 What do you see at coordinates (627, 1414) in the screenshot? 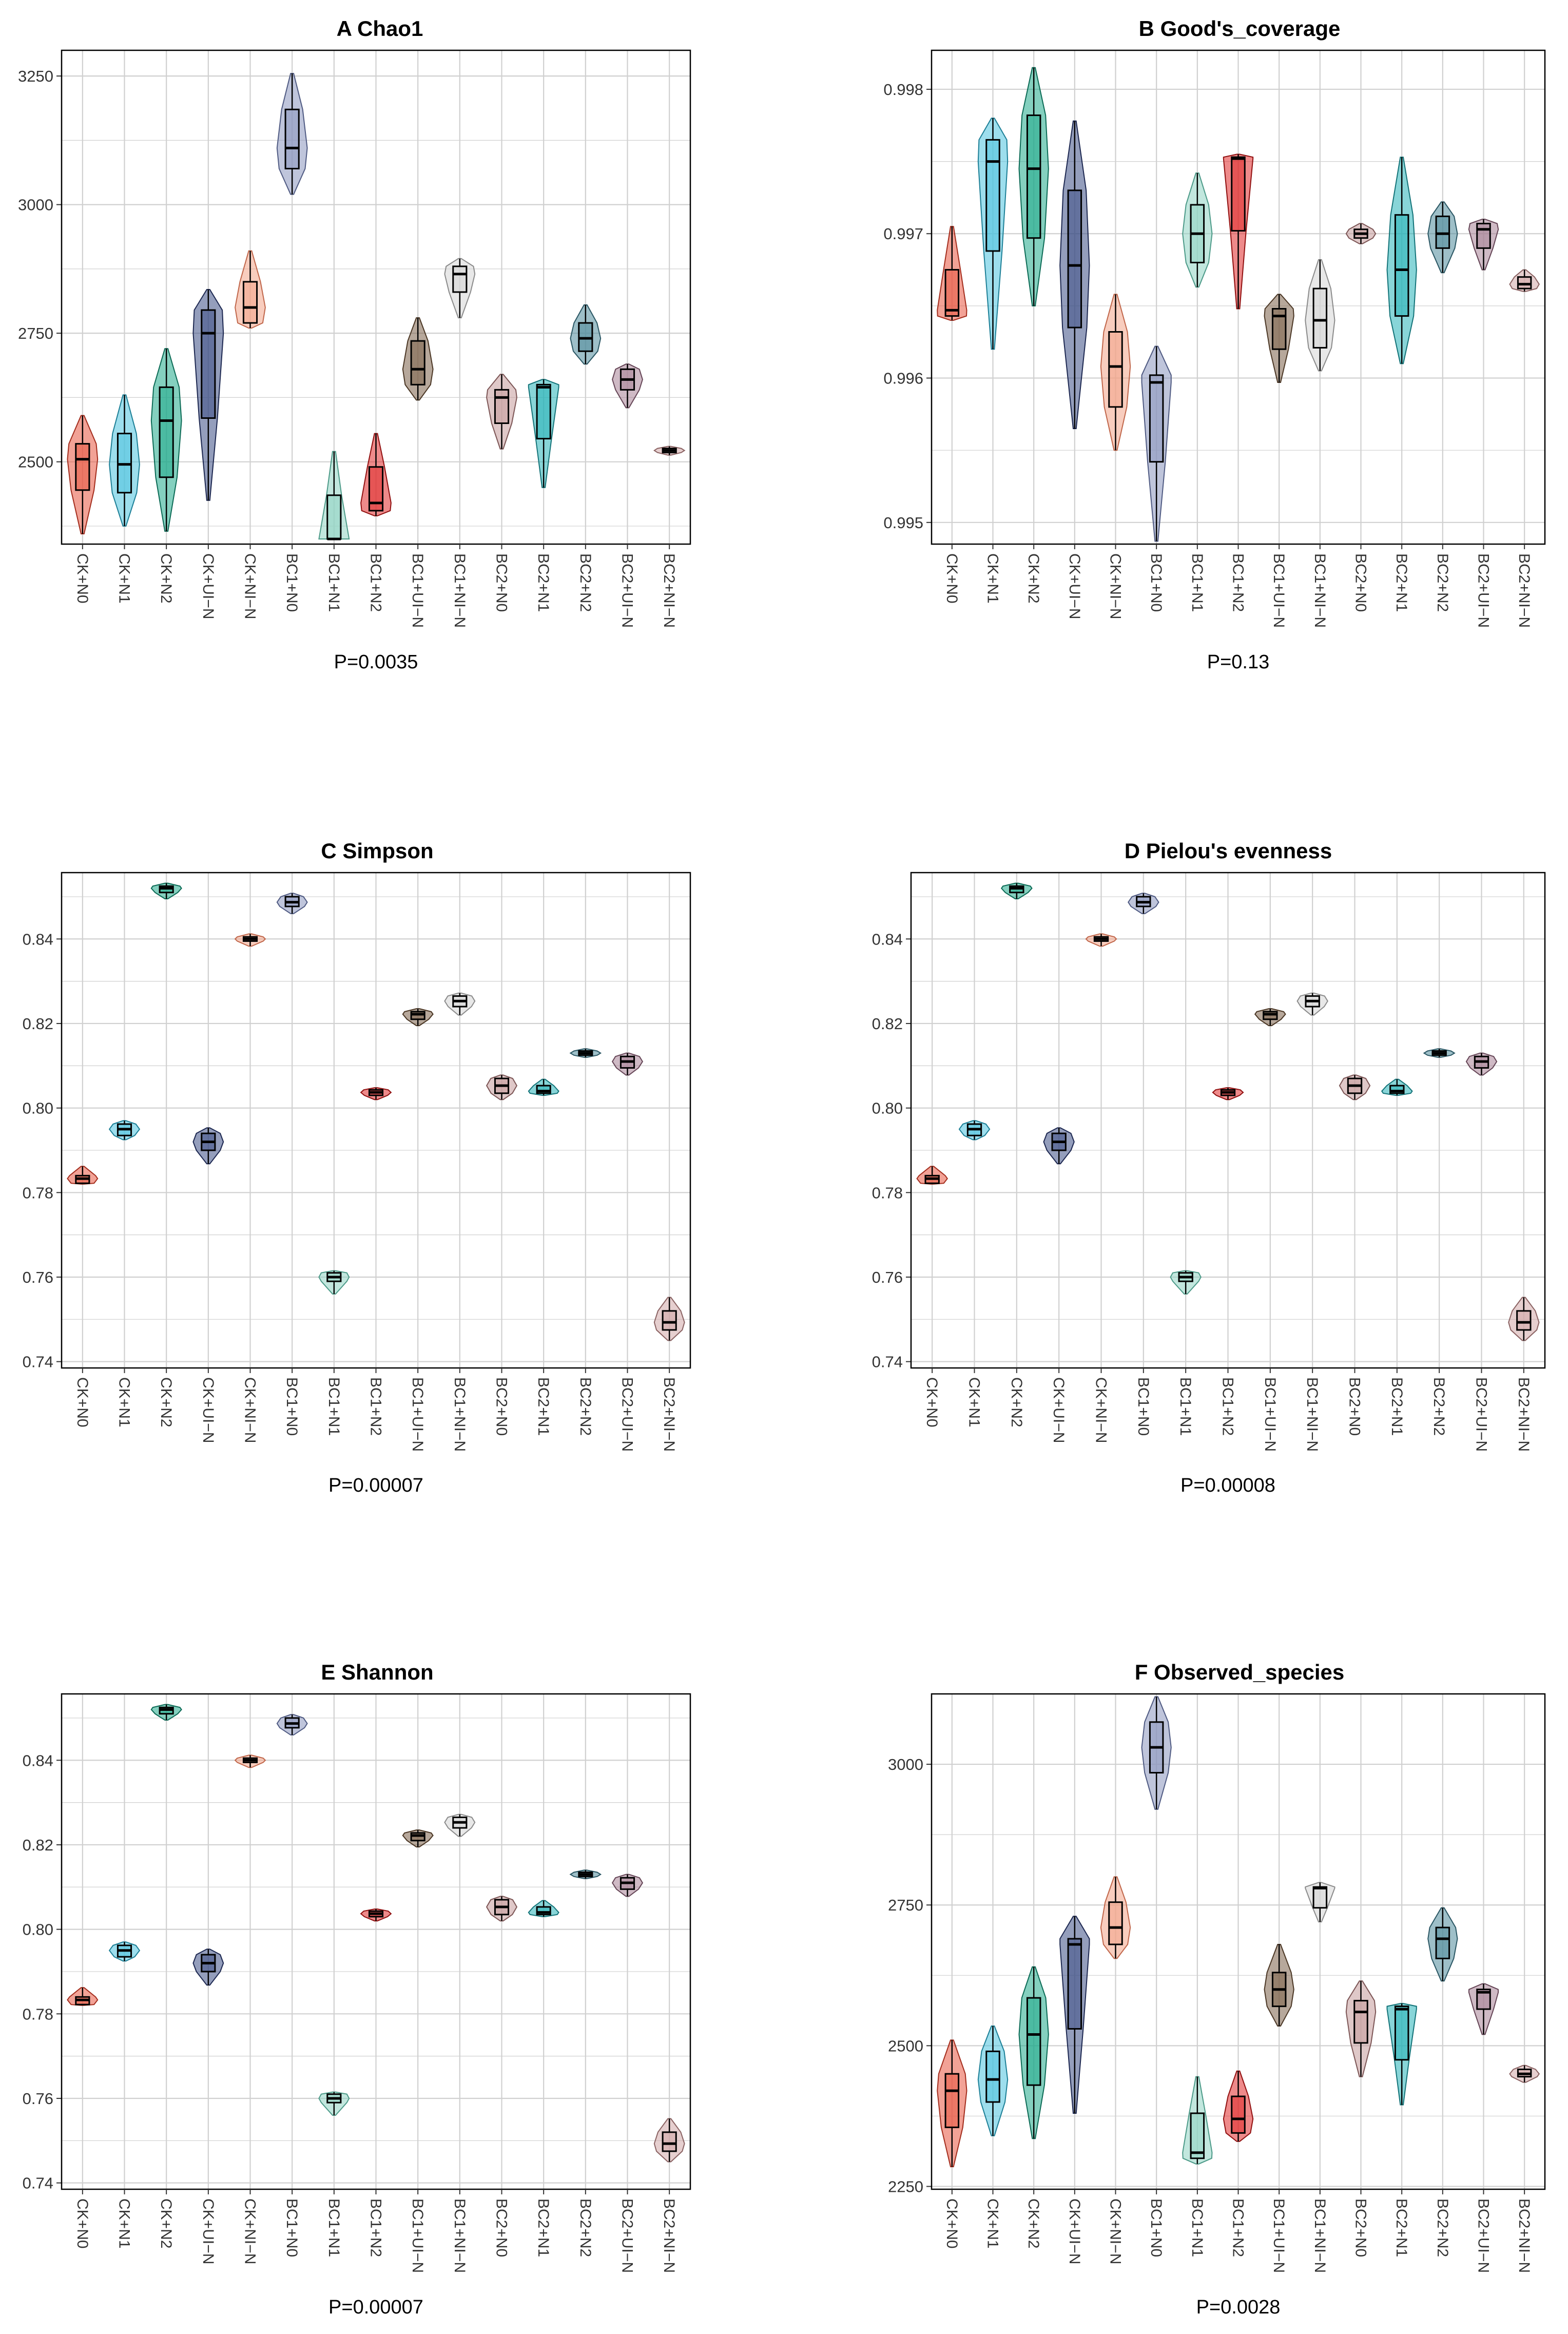
I see `x-tick-label: BC2+UI−N` at bounding box center [627, 1414].